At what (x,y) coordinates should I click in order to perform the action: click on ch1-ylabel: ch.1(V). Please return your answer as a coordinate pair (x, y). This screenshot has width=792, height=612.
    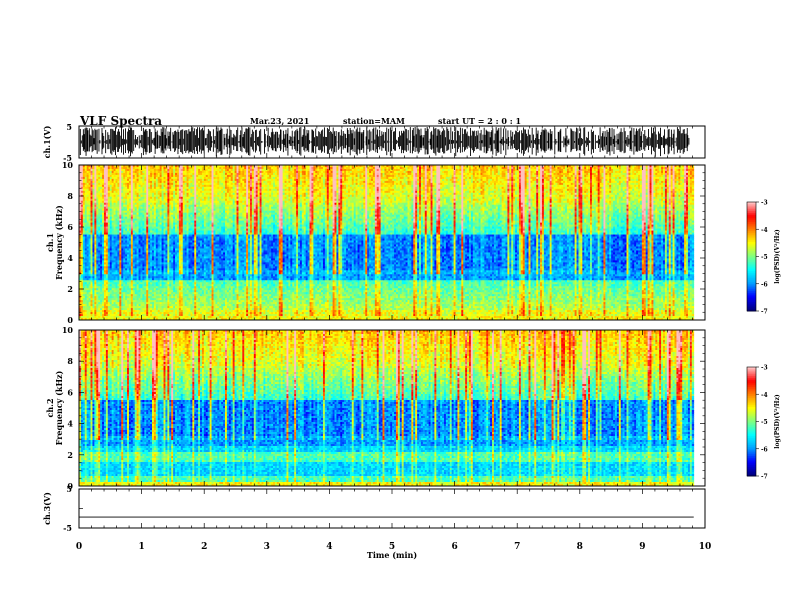
    Looking at the image, I should click on (47, 141).